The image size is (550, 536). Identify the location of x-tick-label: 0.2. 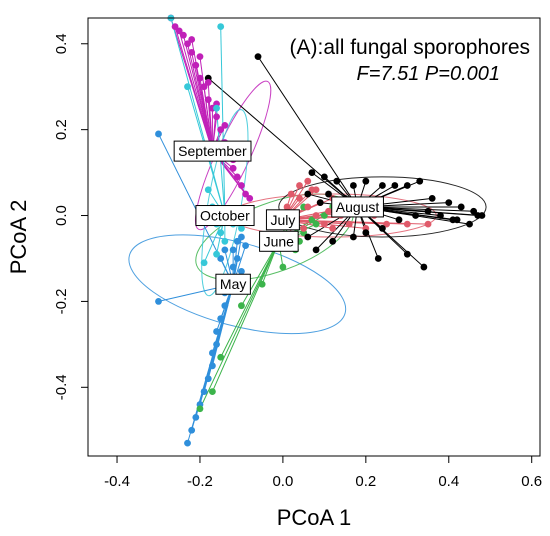
(365, 481).